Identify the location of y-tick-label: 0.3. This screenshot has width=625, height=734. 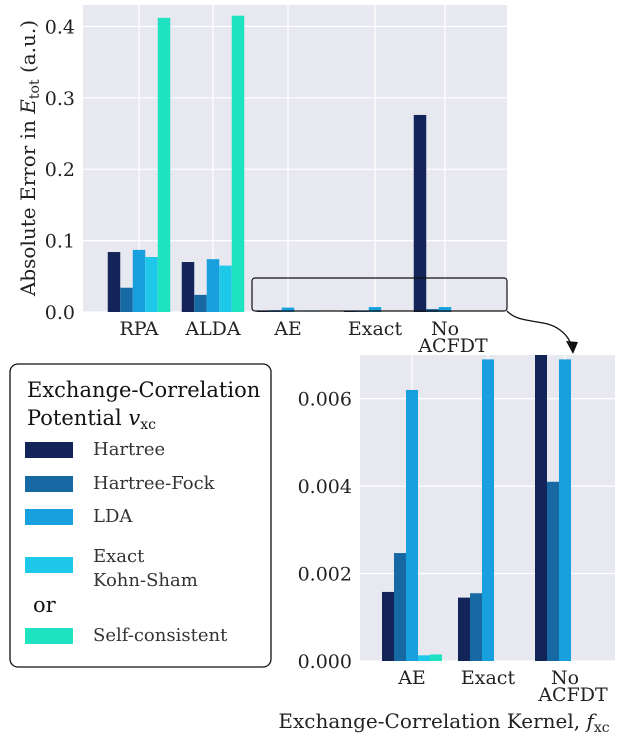
(60, 99).